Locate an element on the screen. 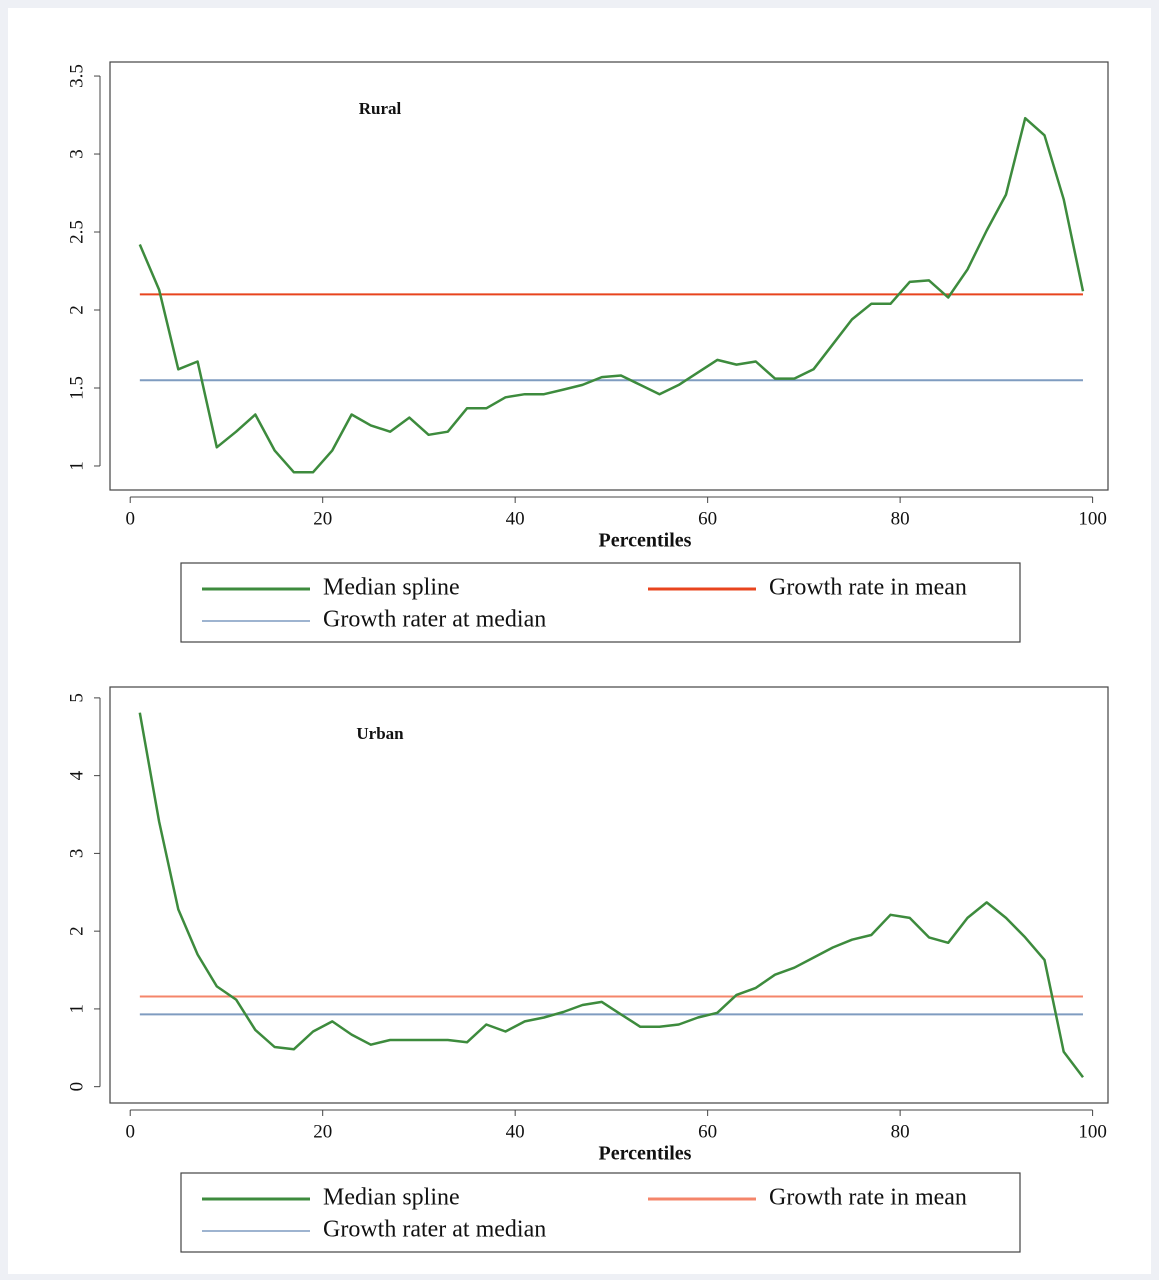  y-tick-label: 1.5 is located at coordinates (76, 388).